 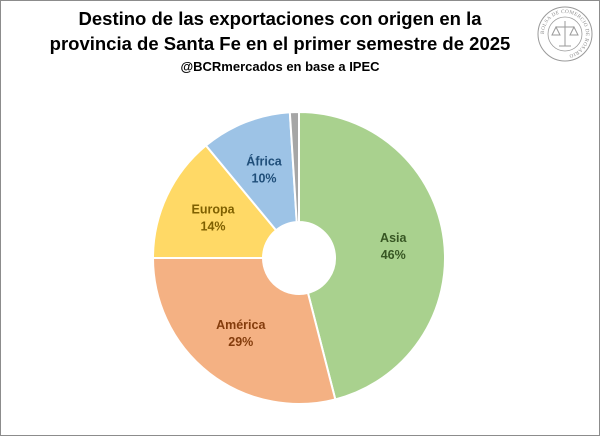 What do you see at coordinates (240, 342) in the screenshot?
I see `slice-value-america: 29%` at bounding box center [240, 342].